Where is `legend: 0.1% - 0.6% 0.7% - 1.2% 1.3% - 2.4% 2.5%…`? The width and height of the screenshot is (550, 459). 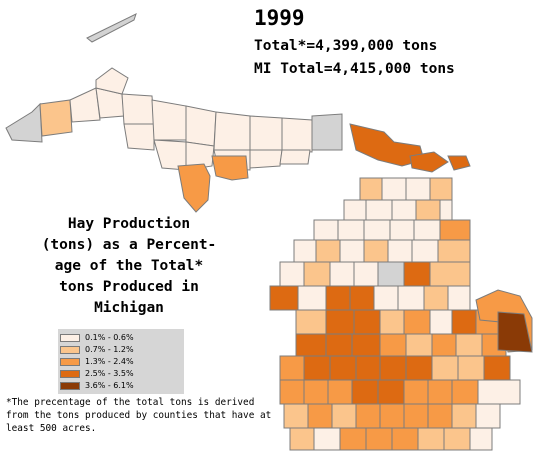
legend: 0.1% - 0.6% 0.7% - 1.2% 1.3% - 2.4% 2.5%… is located at coordinates (121, 361).